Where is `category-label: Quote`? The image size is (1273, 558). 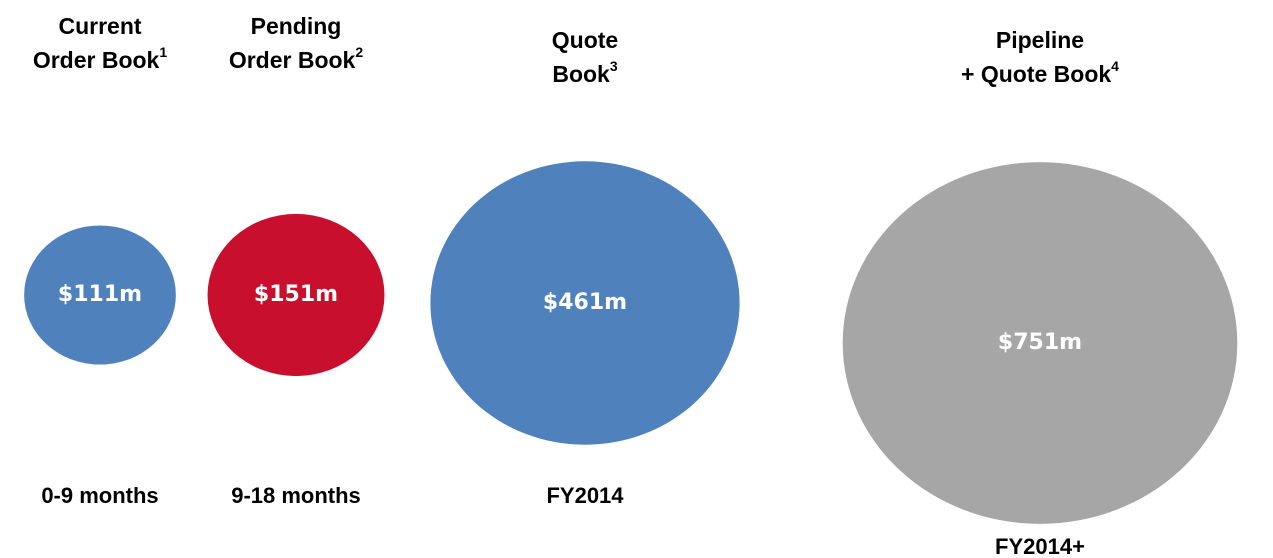
category-label: Quote is located at coordinates (585, 40).